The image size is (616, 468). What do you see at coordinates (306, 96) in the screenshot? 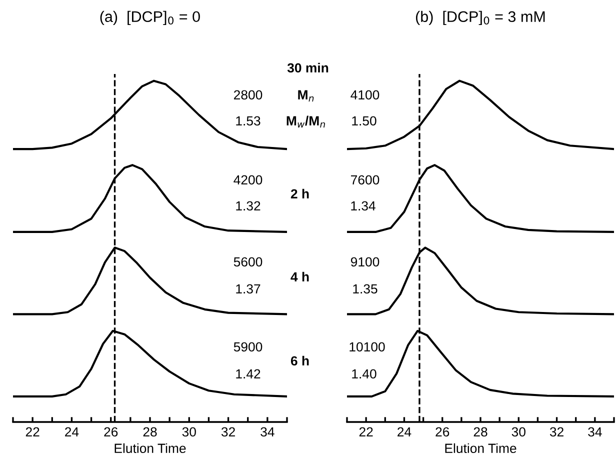
I see `text: M$_{n}$` at bounding box center [306, 96].